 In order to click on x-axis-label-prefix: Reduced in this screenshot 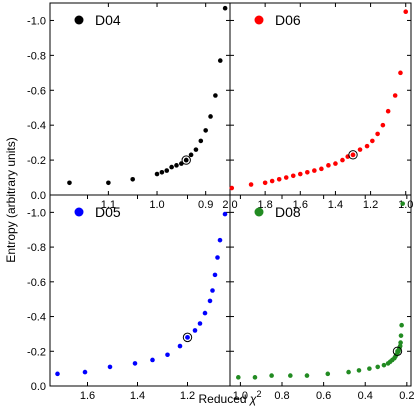, I will do `click(224, 399)`.